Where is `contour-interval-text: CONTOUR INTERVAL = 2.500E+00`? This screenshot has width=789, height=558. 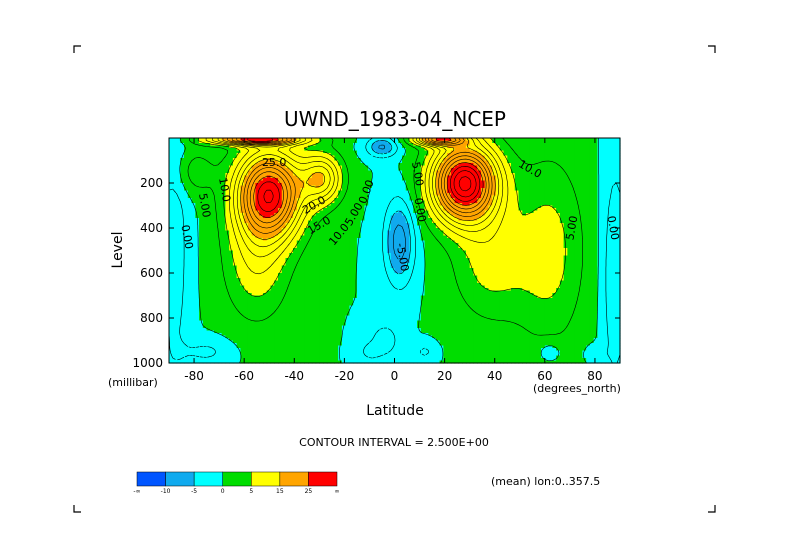
contour-interval-text: CONTOUR INTERVAL = 2.500E+00 is located at coordinates (394, 442).